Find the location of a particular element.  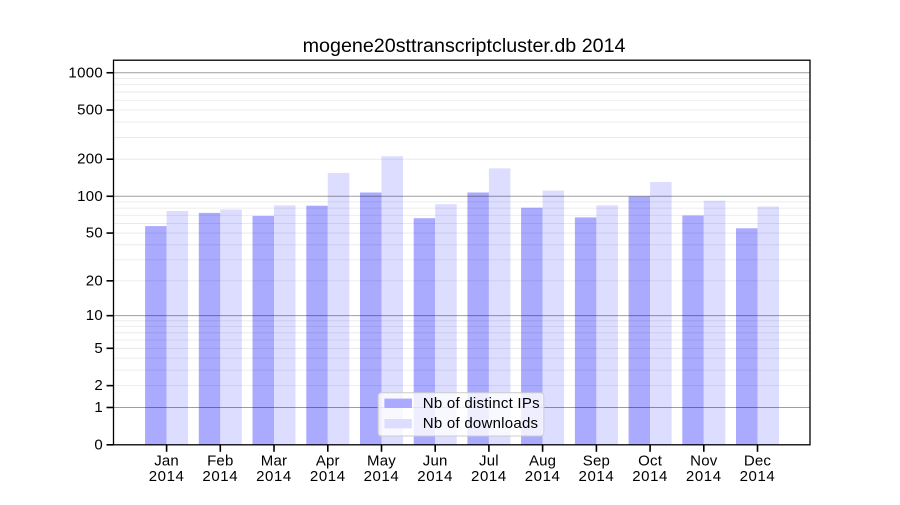

svg-text: Jan is located at coordinates (166, 461).